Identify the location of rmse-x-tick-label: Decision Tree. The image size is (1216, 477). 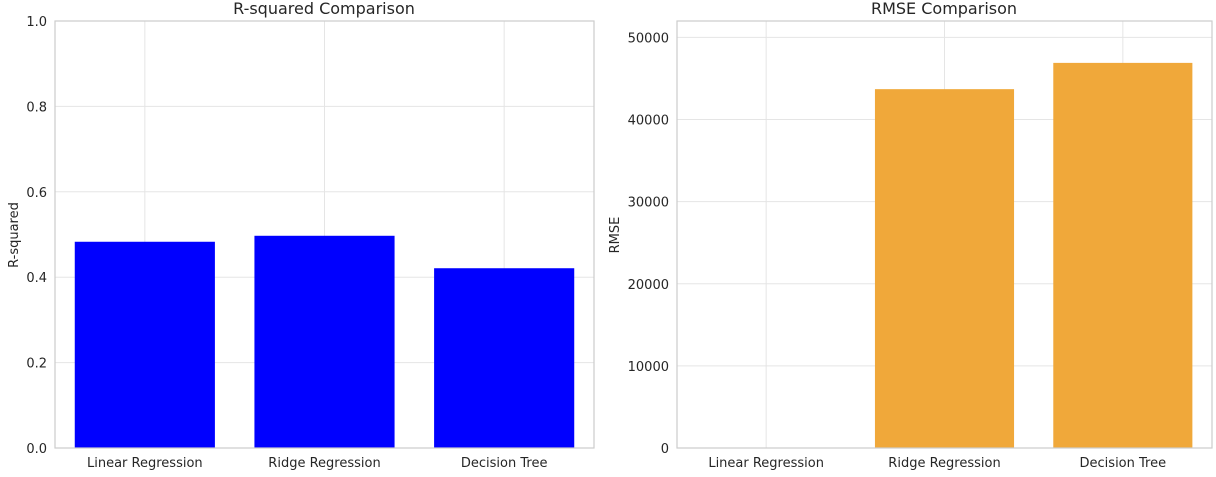
(1123, 463).